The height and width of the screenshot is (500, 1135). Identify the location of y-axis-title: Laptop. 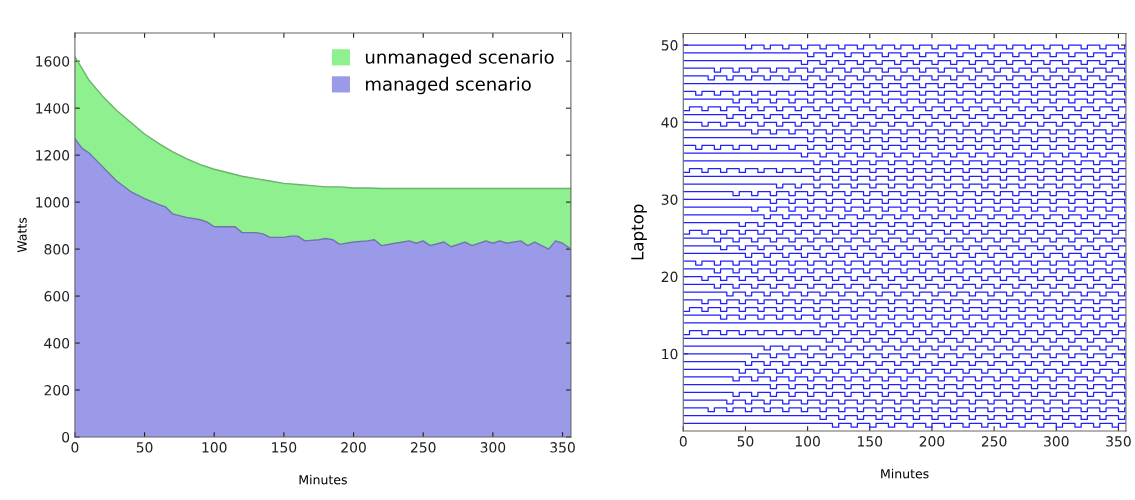
(639, 232).